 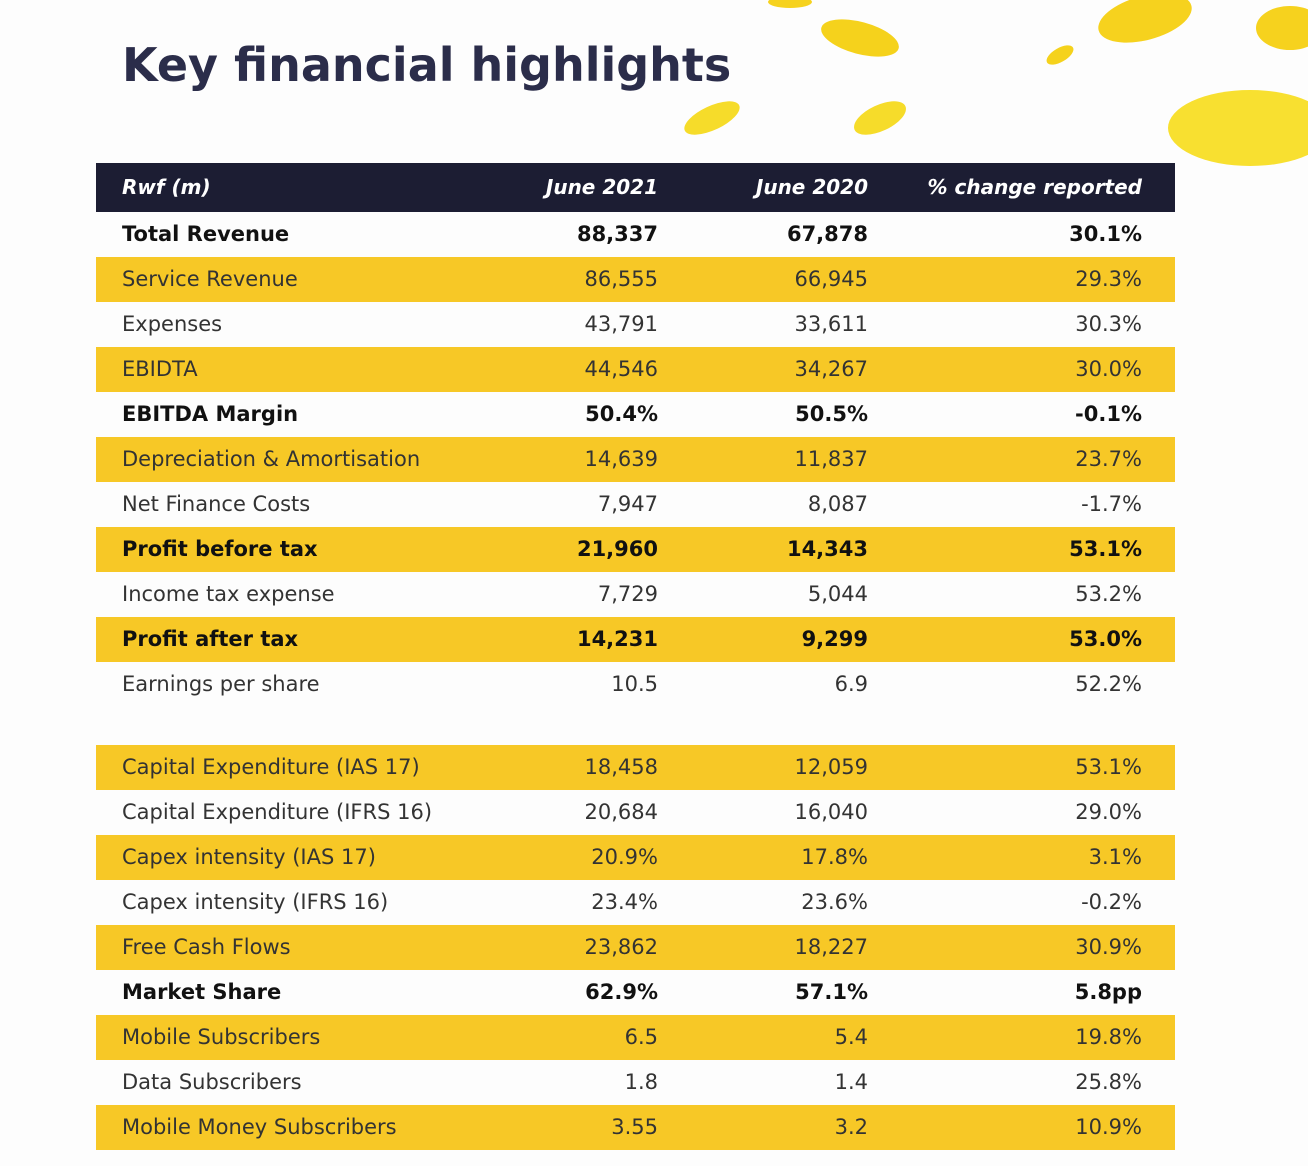 What do you see at coordinates (1108, 1037) in the screenshot?
I see `value-cell: 19.8%` at bounding box center [1108, 1037].